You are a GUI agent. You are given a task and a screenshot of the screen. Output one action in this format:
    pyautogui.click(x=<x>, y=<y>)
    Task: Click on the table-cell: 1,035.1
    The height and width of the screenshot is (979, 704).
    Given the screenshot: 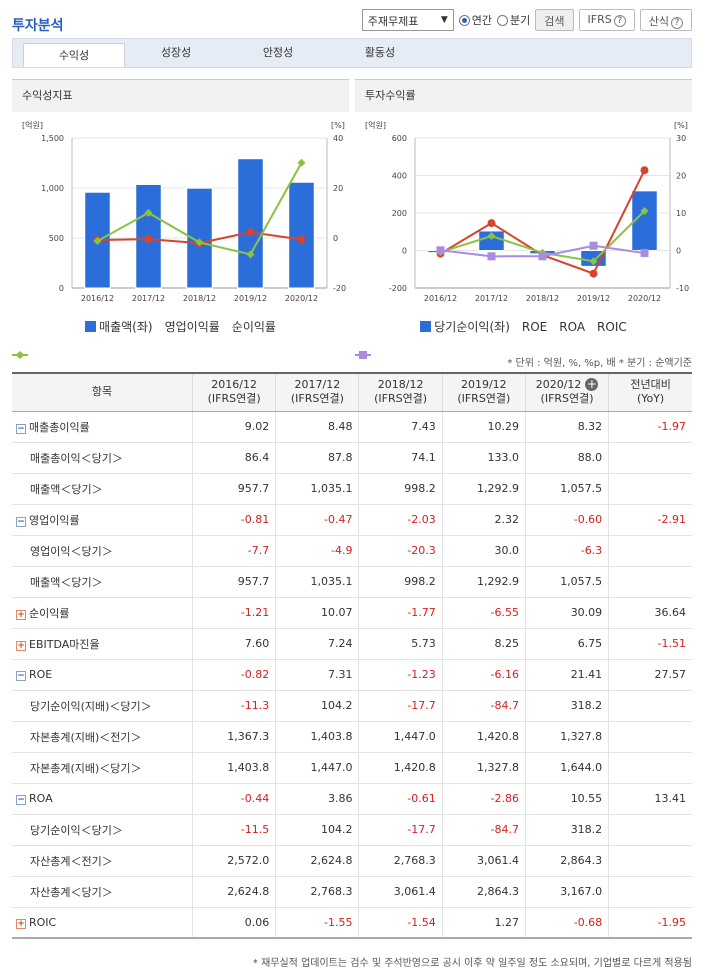 What is the action you would take?
    pyautogui.click(x=317, y=582)
    